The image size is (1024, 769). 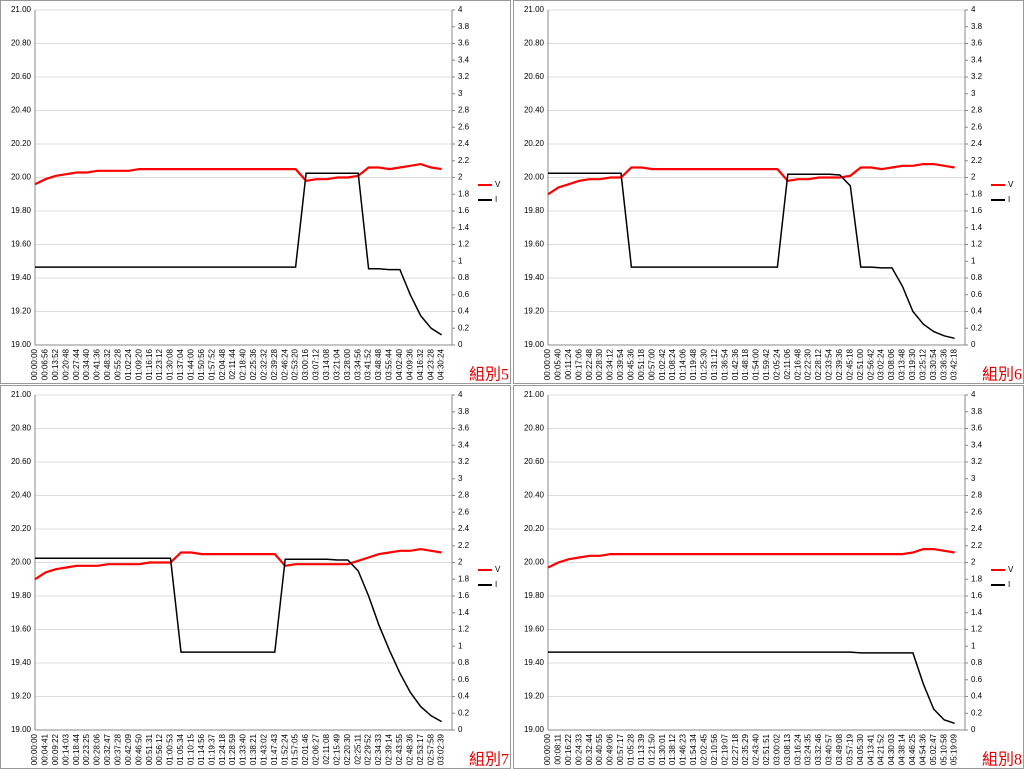 What do you see at coordinates (534, 76) in the screenshot?
I see `y-tick-label: 20.60` at bounding box center [534, 76].